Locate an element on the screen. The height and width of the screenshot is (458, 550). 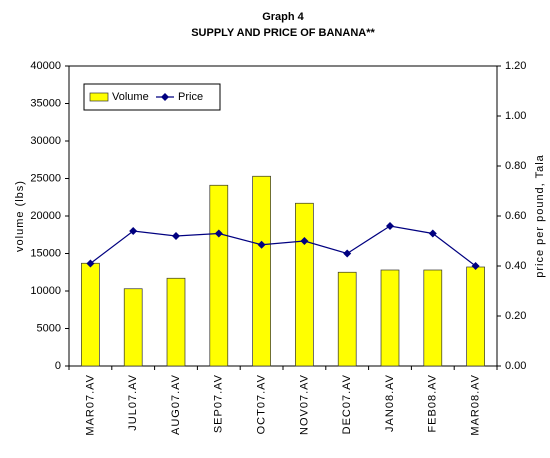
y2-tick-label: 1.20 is located at coordinates (515, 66).